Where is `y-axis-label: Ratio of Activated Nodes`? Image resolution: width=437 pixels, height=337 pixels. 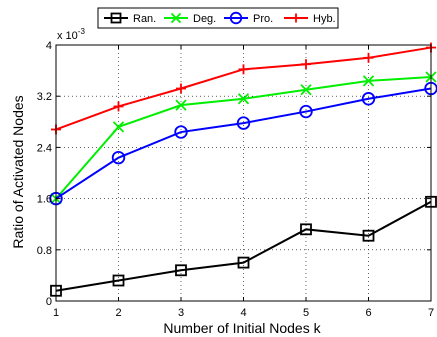
y-axis-label: Ratio of Activated Nodes is located at coordinates (18, 171).